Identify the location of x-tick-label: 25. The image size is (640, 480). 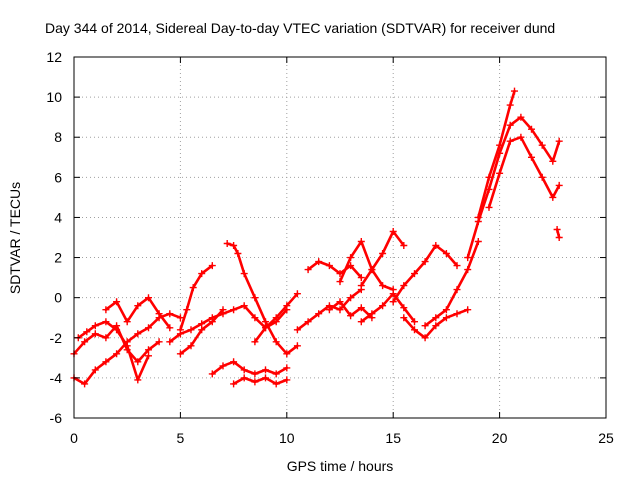
(606, 438).